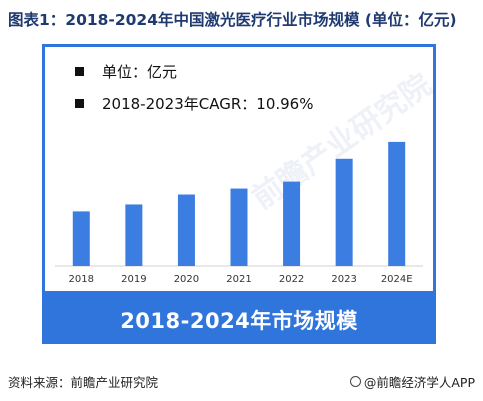  What do you see at coordinates (419, 382) in the screenshot?
I see `brand-text: @前瞻经济学人APP` at bounding box center [419, 382].